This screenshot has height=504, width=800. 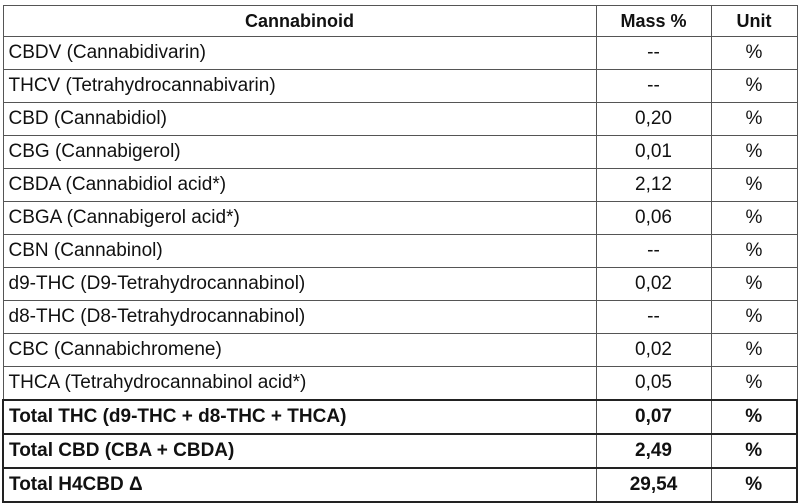 I want to click on total-mass-value: 2,49, so click(x=653, y=451).